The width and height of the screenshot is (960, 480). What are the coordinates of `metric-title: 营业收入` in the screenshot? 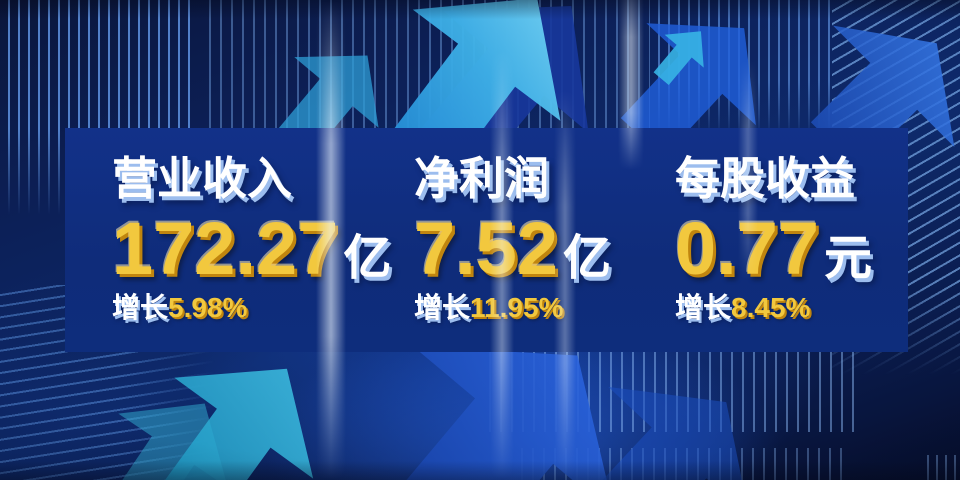 It's located at (202, 178).